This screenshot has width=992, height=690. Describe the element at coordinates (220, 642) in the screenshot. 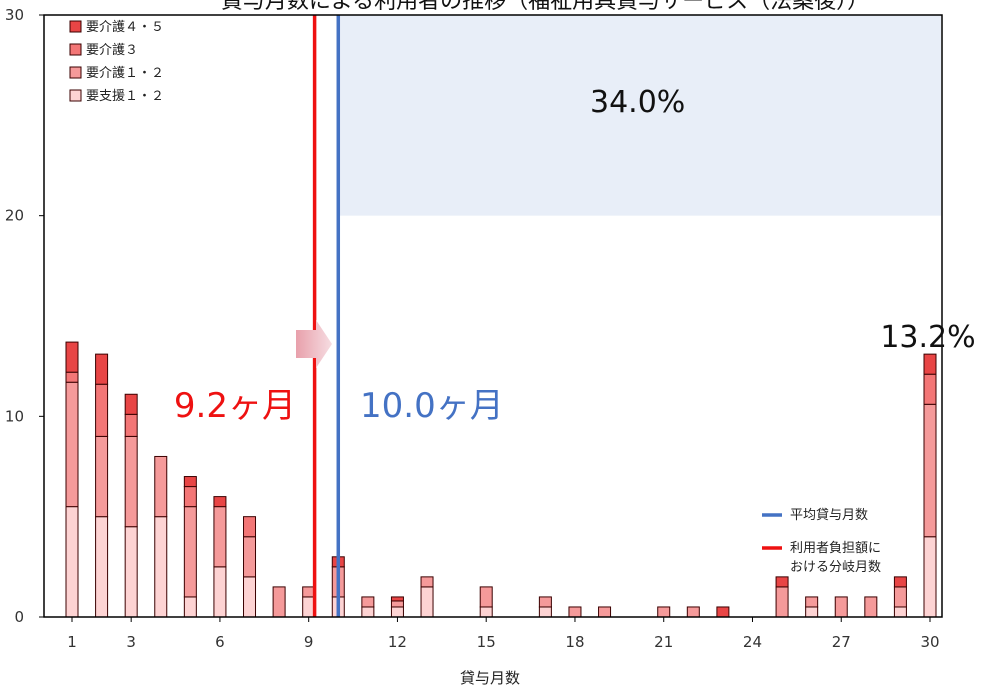

I see `x-tick-label: 6` at that location.